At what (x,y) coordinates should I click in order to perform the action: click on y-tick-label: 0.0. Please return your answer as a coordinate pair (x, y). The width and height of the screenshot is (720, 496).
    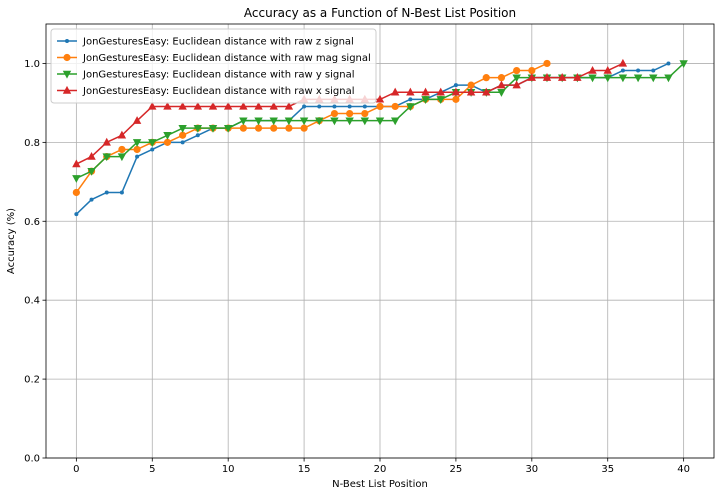
    Looking at the image, I should click on (32, 459).